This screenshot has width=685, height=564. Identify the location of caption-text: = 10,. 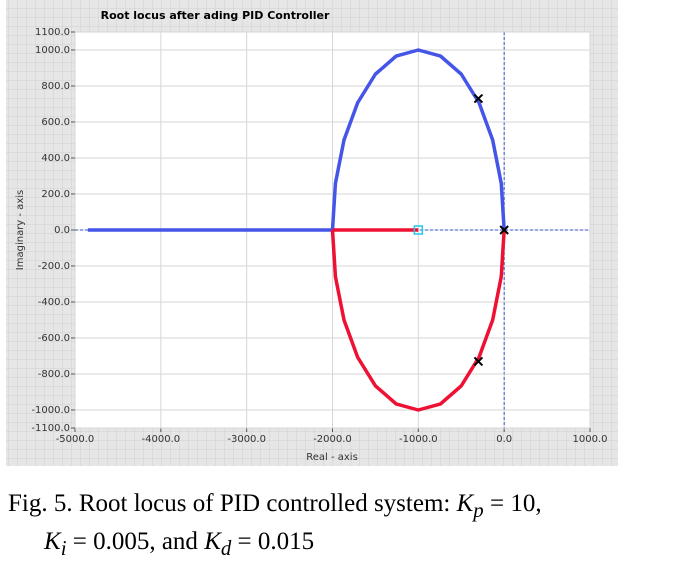
(512, 503).